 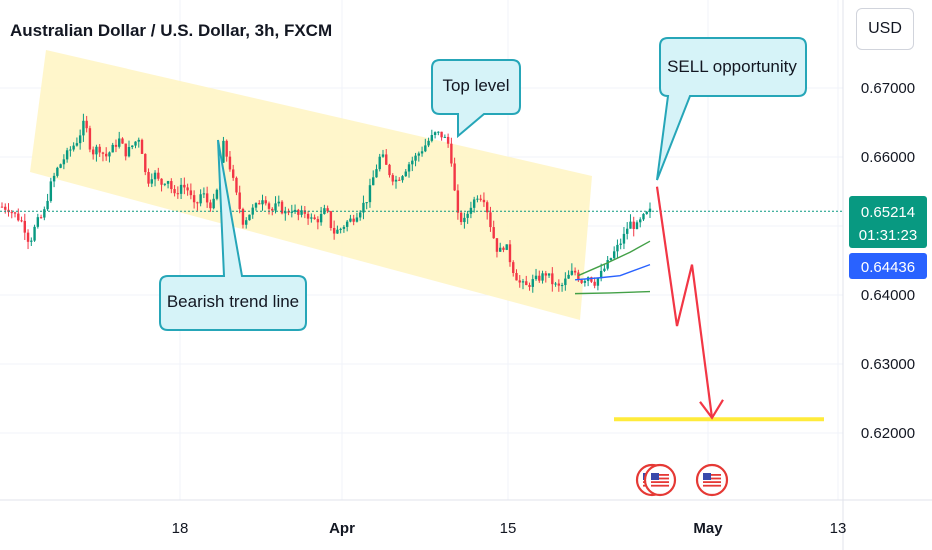 I want to click on callout-sell: SELL opportunity, so click(x=731, y=109).